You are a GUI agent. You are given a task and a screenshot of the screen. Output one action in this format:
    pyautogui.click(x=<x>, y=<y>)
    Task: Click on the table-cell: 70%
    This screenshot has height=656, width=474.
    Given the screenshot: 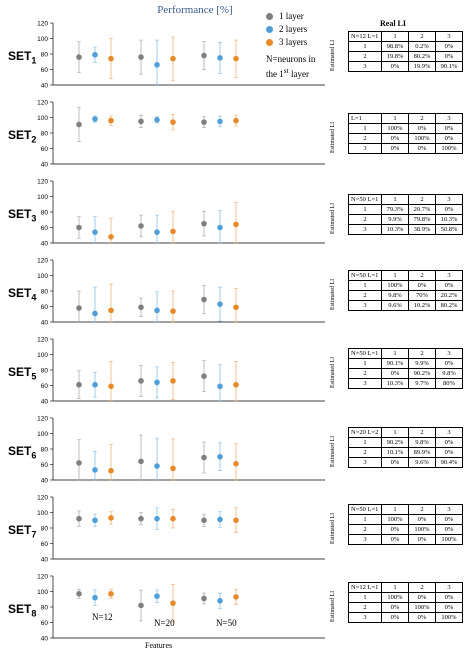 What is the action you would take?
    pyautogui.click(x=422, y=295)
    